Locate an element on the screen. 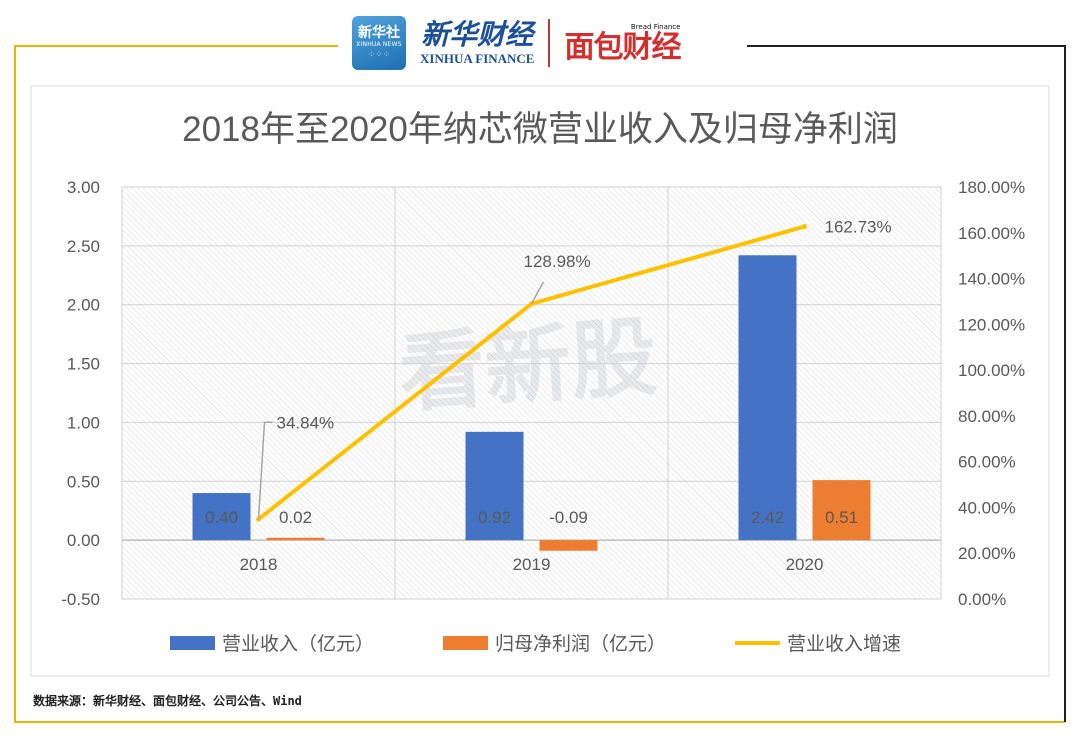  legend-profit-label: 归母净利润（亿元） is located at coordinates (580, 644).